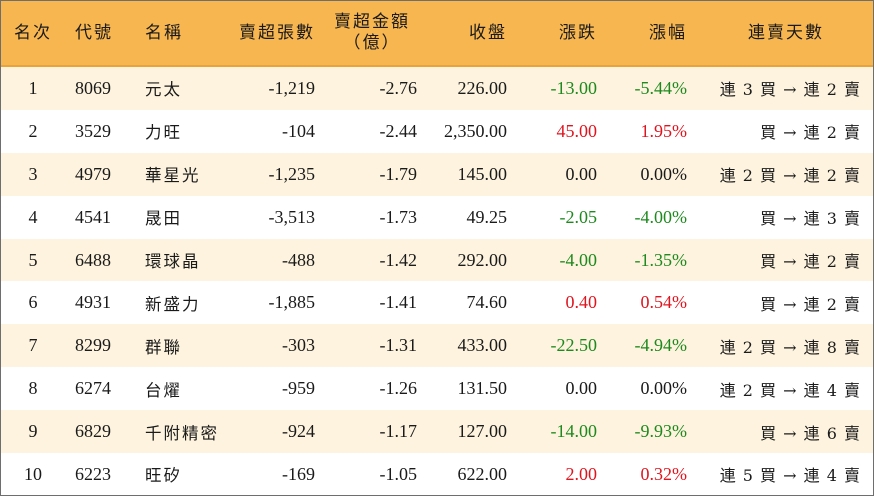  What do you see at coordinates (185, 174) in the screenshot?
I see `cell-name: 華星光` at bounding box center [185, 174].